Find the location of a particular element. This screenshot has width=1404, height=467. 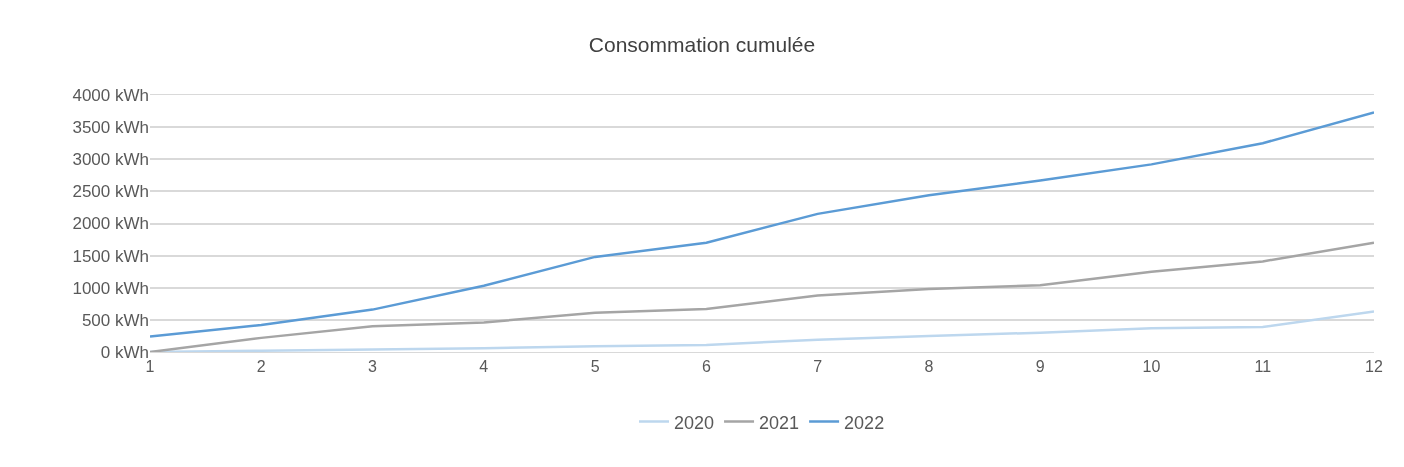

x-tick-label: 10 is located at coordinates (1151, 367).